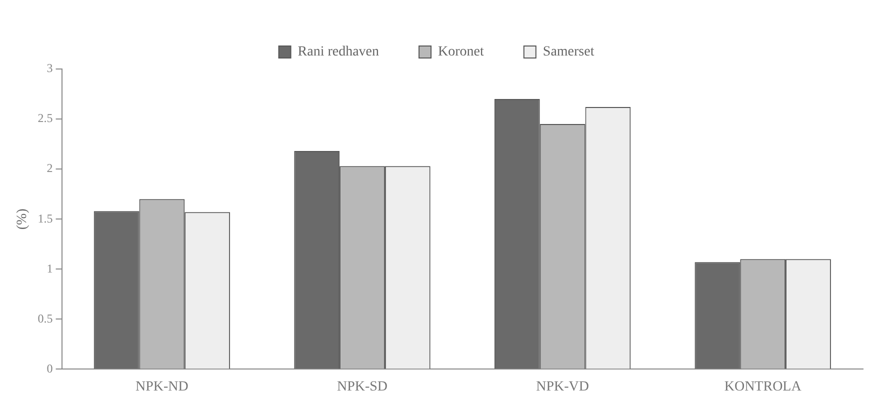 The width and height of the screenshot is (883, 403). I want to click on y-axis-title: (%), so click(22, 219).